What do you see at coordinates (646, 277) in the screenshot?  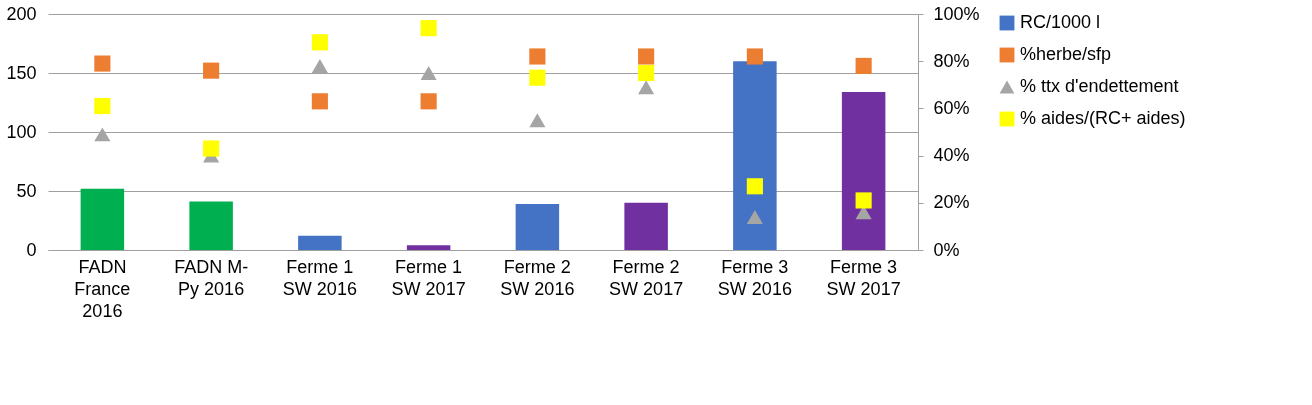 I see `x-tick-label: Ferme 2 SW 2017` at bounding box center [646, 277].